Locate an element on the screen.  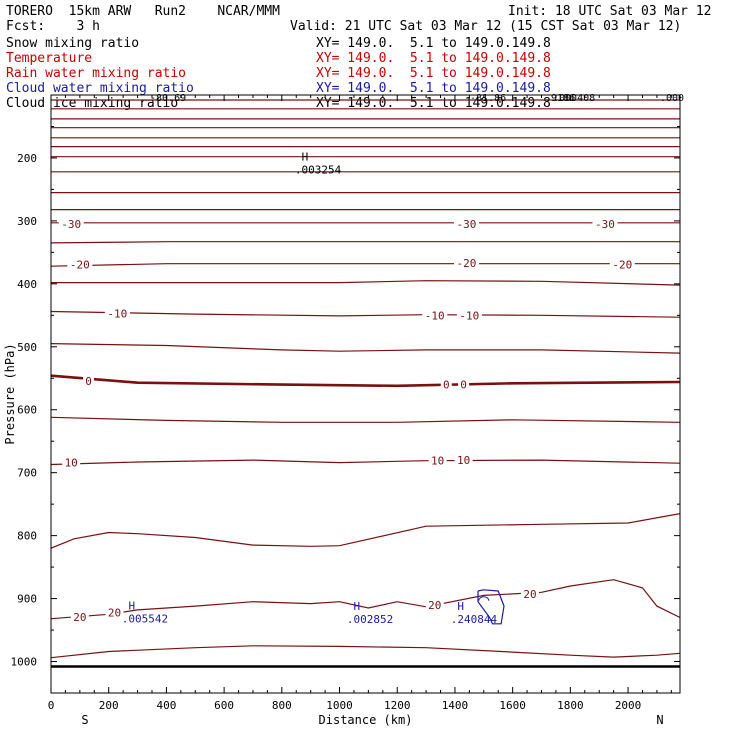
north-label: N is located at coordinates (659, 720).